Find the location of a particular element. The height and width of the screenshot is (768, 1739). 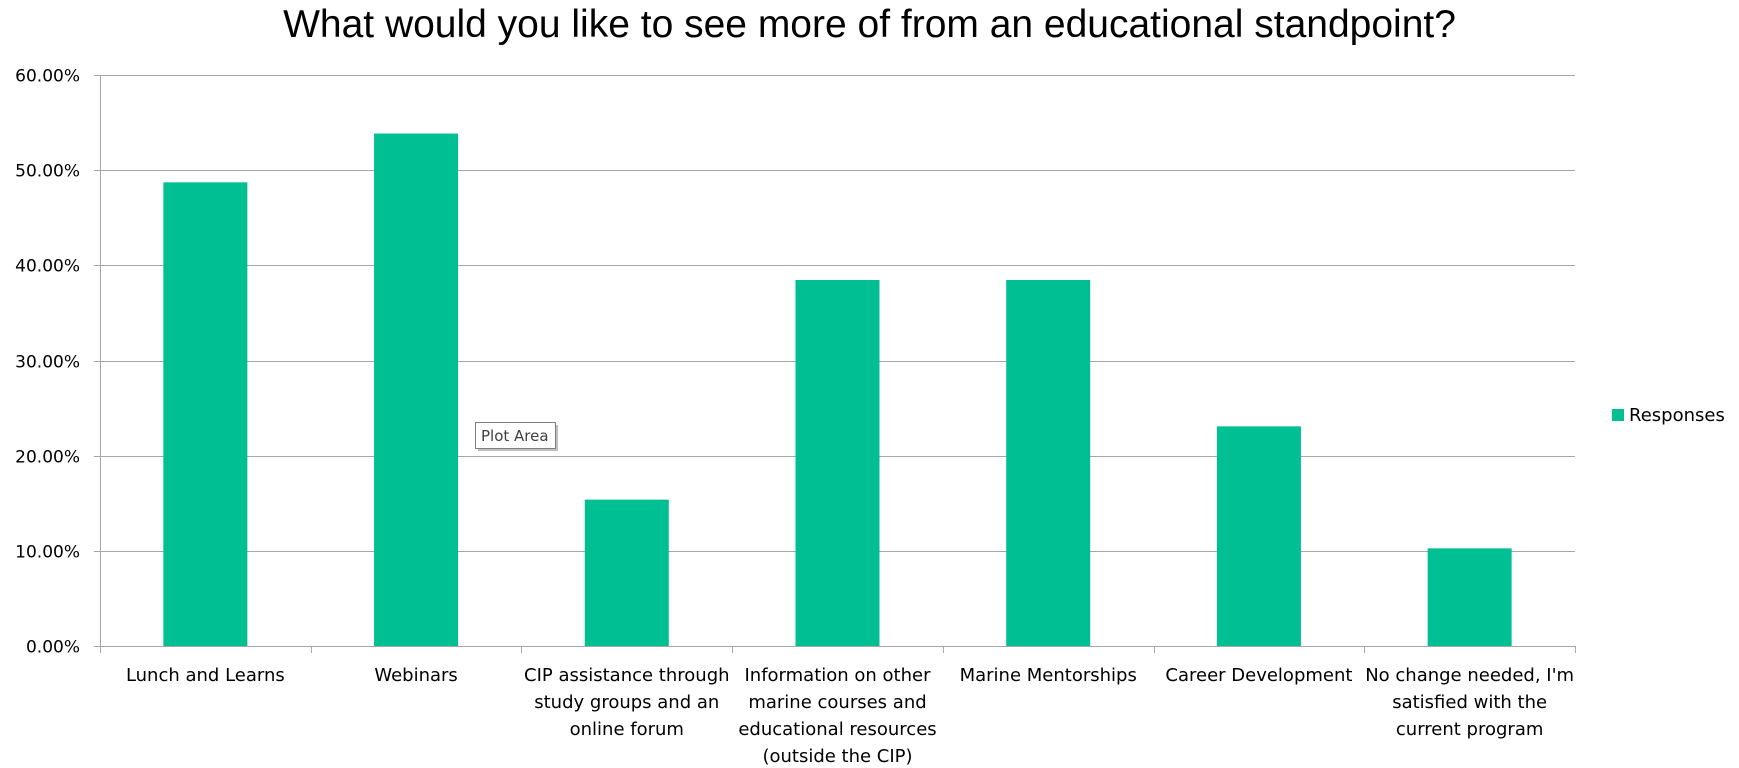

x-tick-label-line: Lunch and Learns is located at coordinates (205, 675).